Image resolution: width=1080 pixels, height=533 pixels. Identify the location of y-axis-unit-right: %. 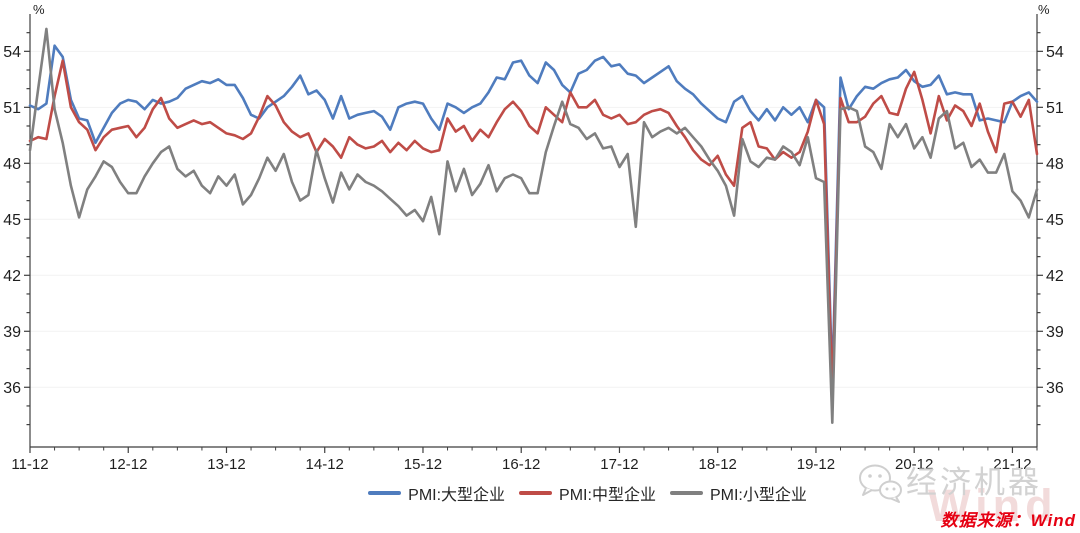
(1044, 9).